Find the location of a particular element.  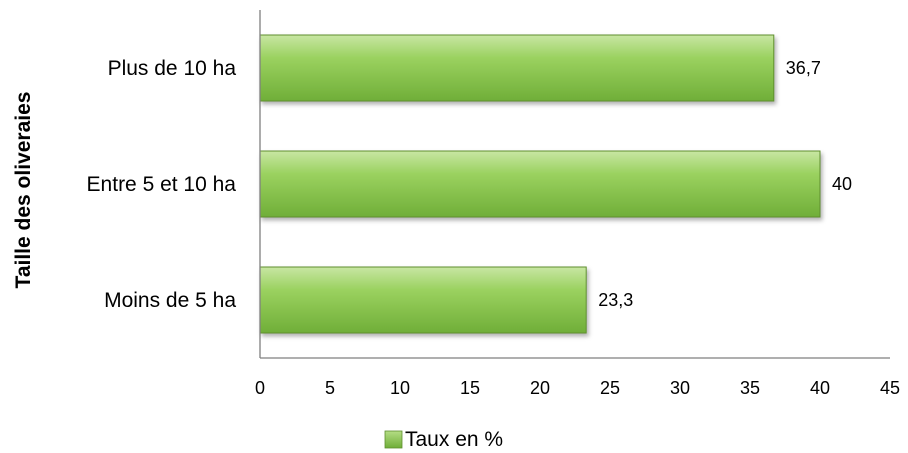

x-tick-label-1: 5 is located at coordinates (330, 388).